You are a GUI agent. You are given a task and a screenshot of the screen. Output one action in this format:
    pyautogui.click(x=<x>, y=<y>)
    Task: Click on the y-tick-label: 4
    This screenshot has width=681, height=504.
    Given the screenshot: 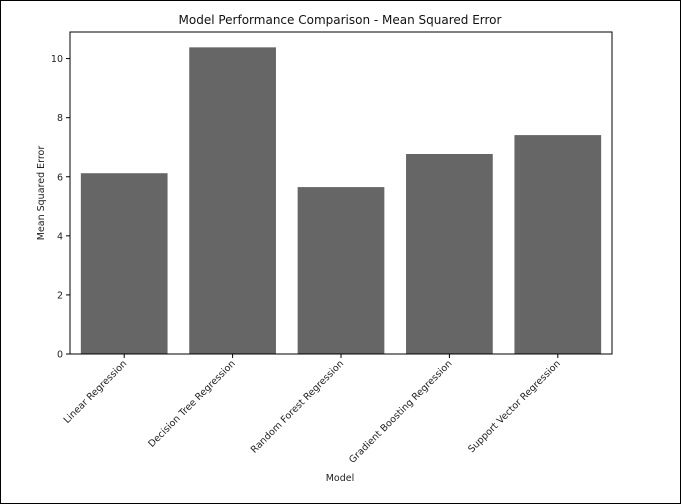 What is the action you would take?
    pyautogui.click(x=60, y=236)
    